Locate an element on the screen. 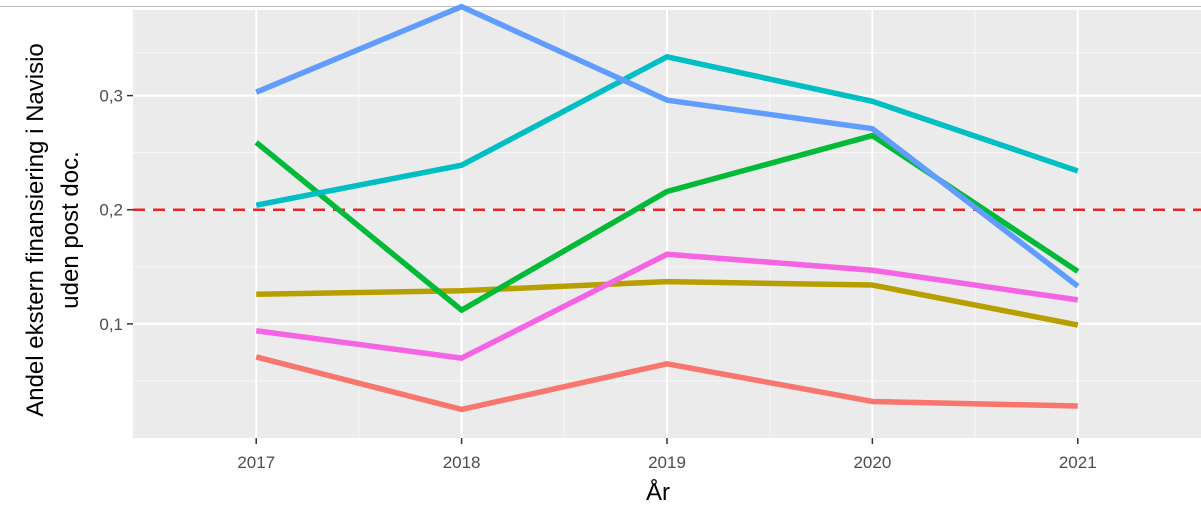 Image resolution: width=1201 pixels, height=506 pixels. x-axis-ticks: 2017 2018 2019 2020 2021 is located at coordinates (667, 455).